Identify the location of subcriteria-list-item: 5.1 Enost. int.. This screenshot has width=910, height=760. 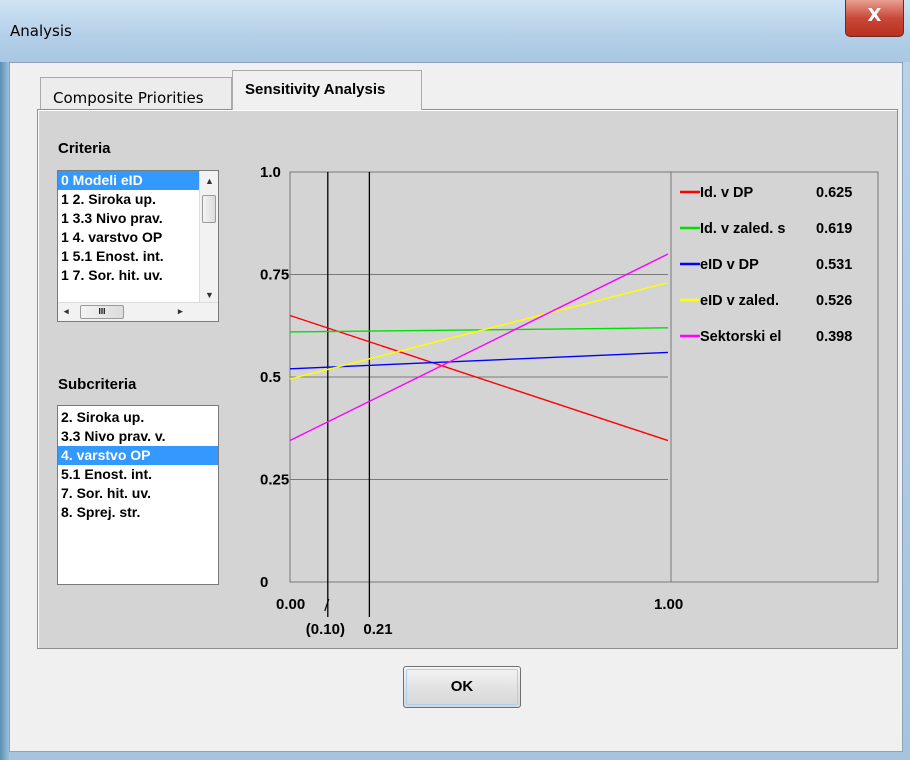
(107, 474).